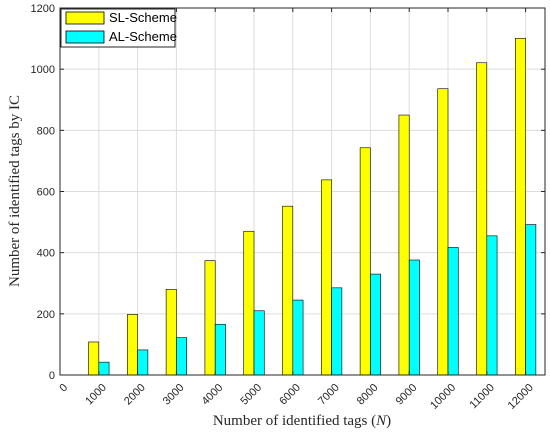 This screenshot has height=432, width=550. Describe the element at coordinates (85, 18) in the screenshot. I see `legend-swatch-sl` at that location.